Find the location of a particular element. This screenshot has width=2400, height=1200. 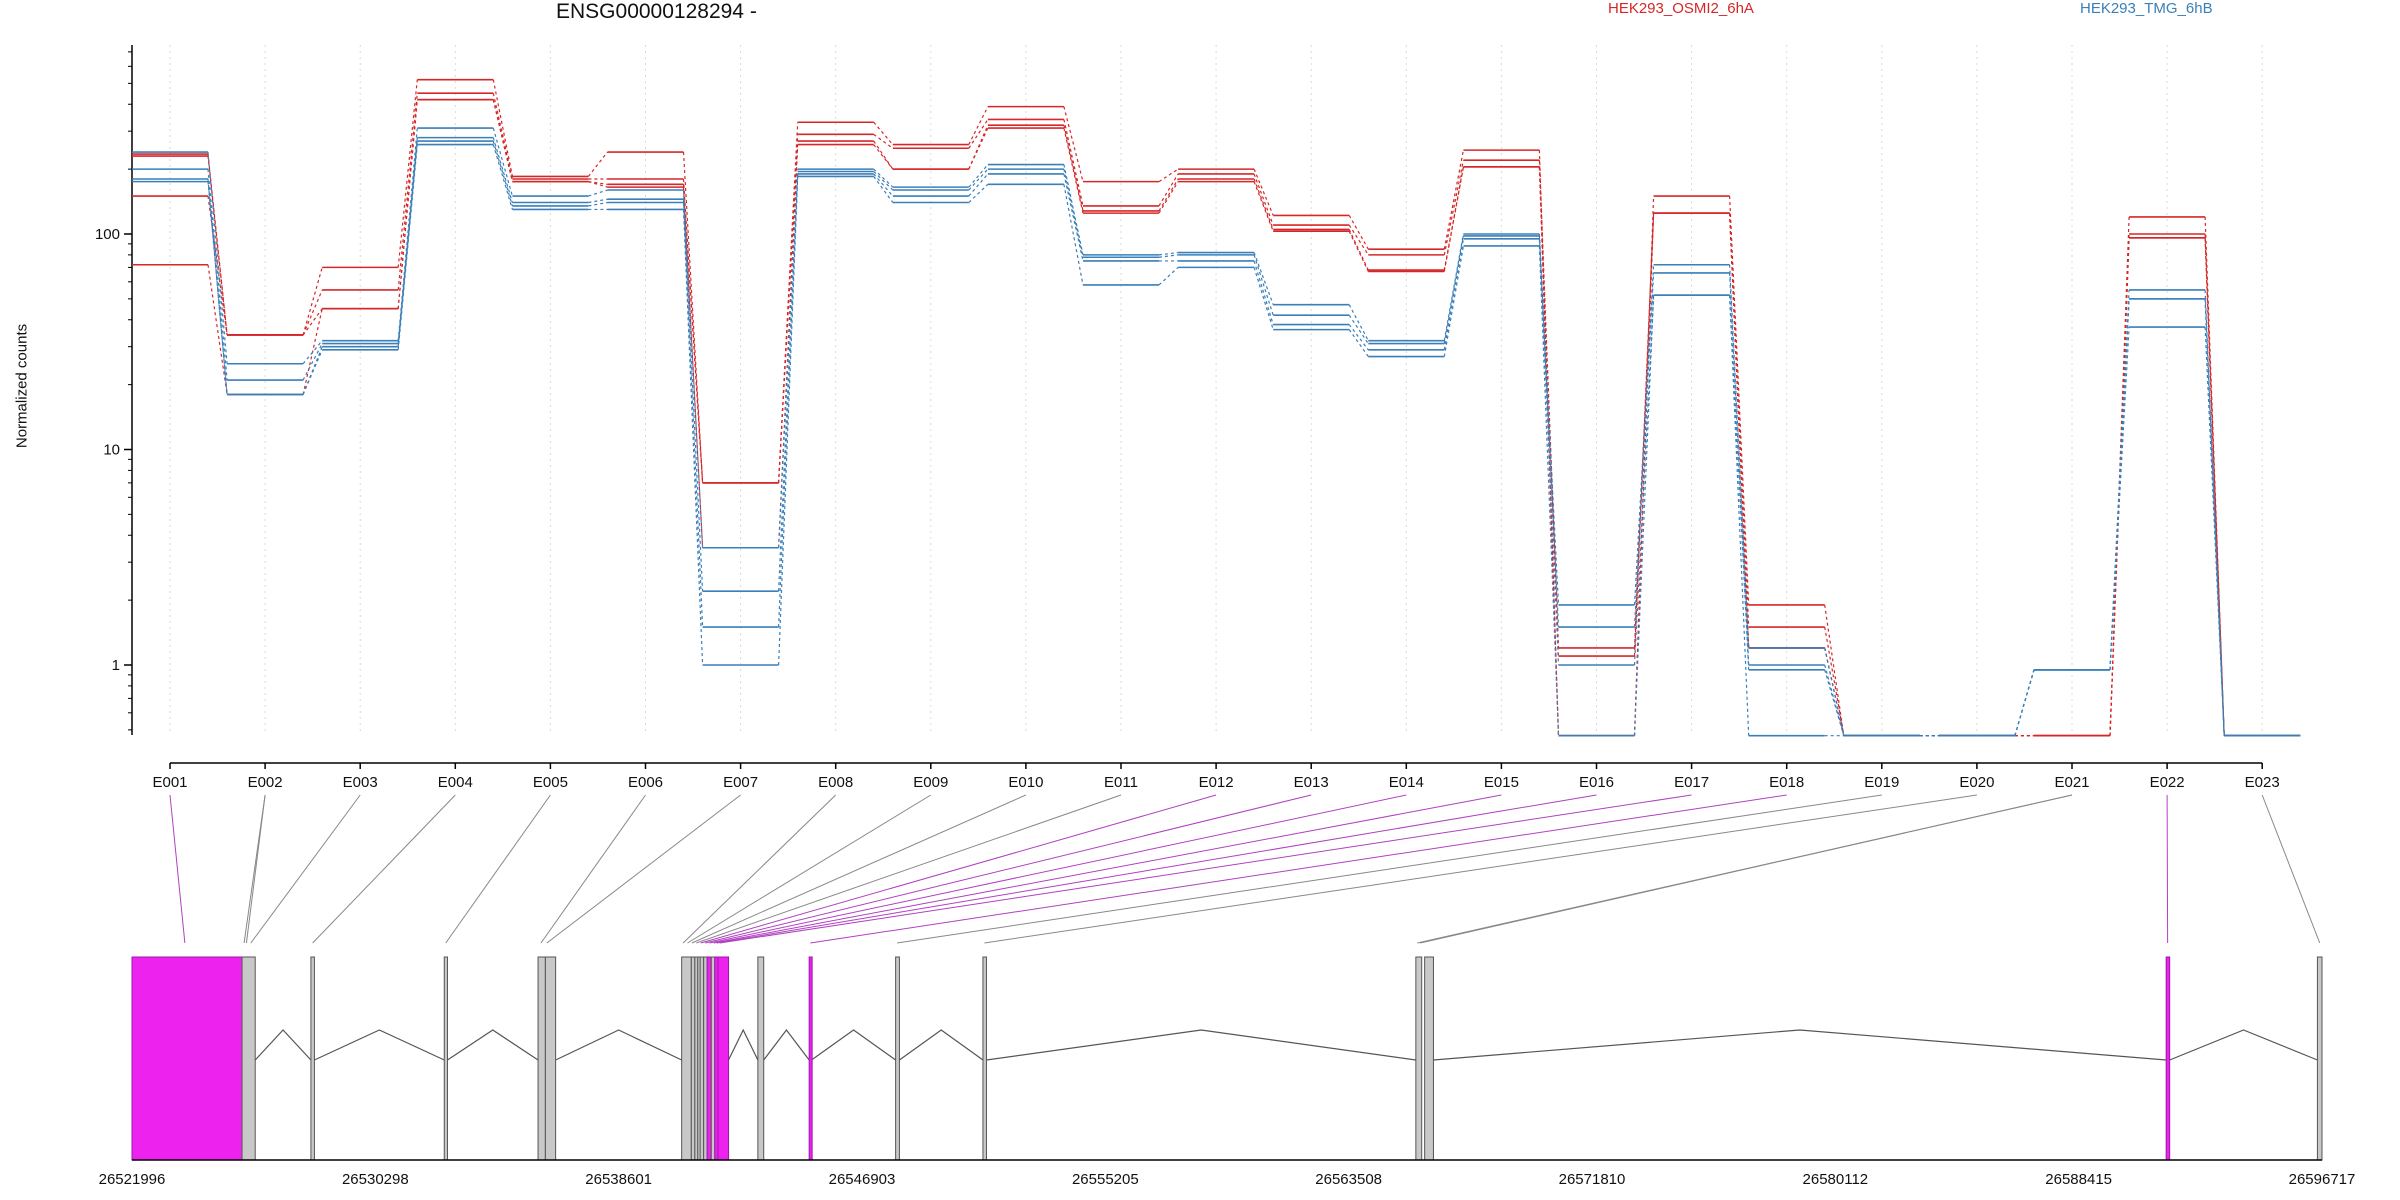

gene-exon-e012 is located at coordinates (705, 1058).